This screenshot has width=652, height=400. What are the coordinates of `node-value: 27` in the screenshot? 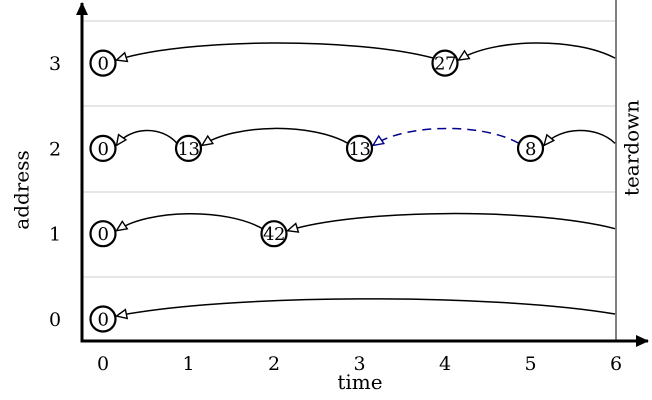 It's located at (445, 64).